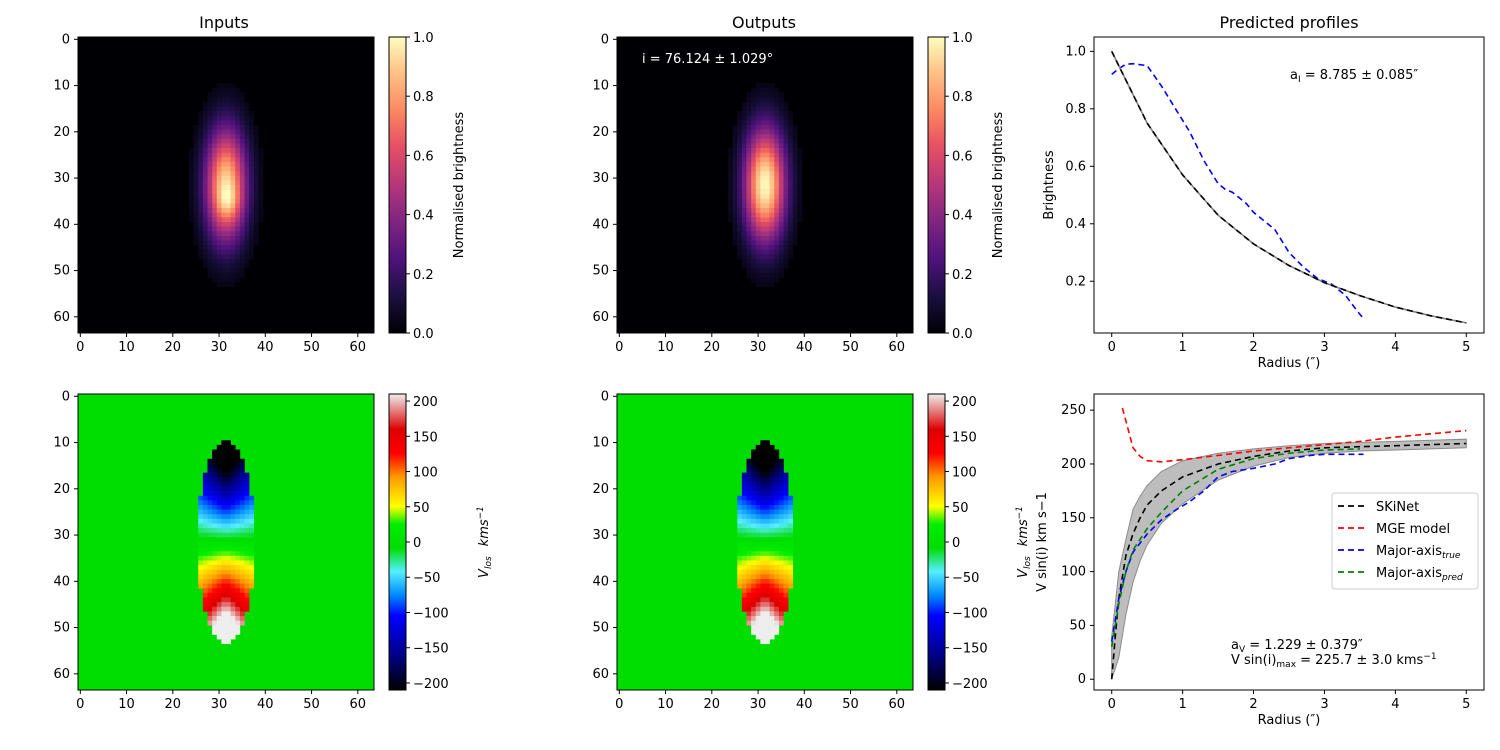 The width and height of the screenshot is (1500, 750). Describe the element at coordinates (1289, 720) in the screenshot. I see `x-axis-label: Radius (″)` at that location.